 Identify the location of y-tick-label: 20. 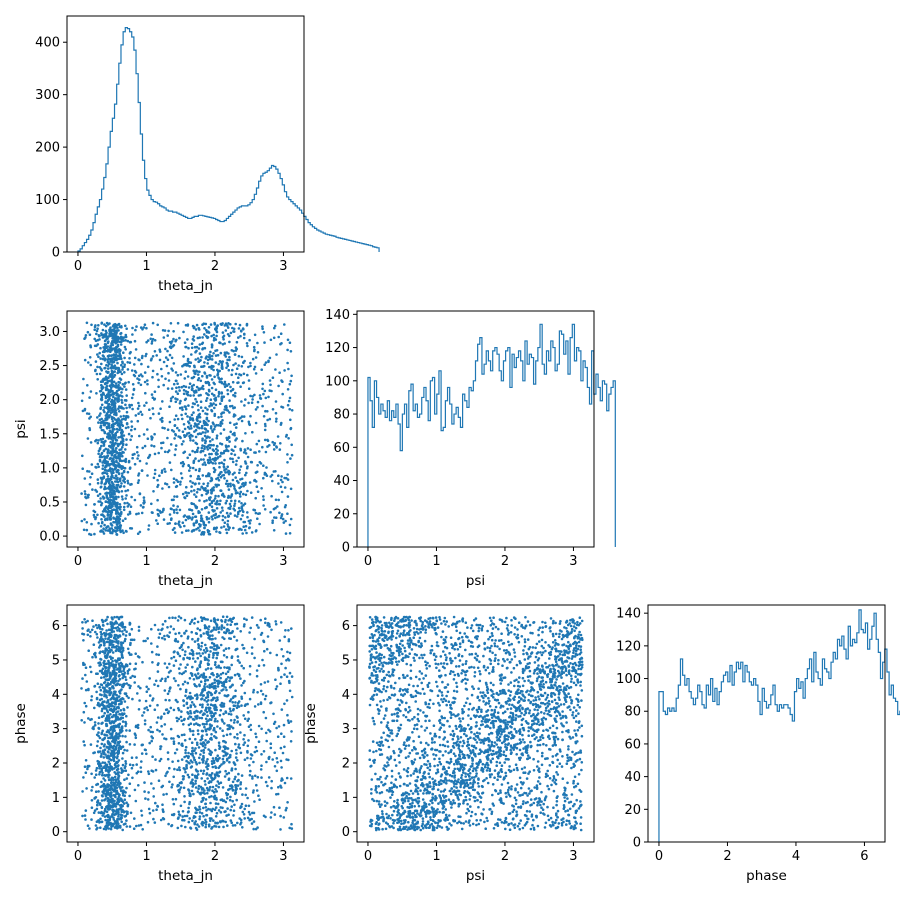
(341, 514).